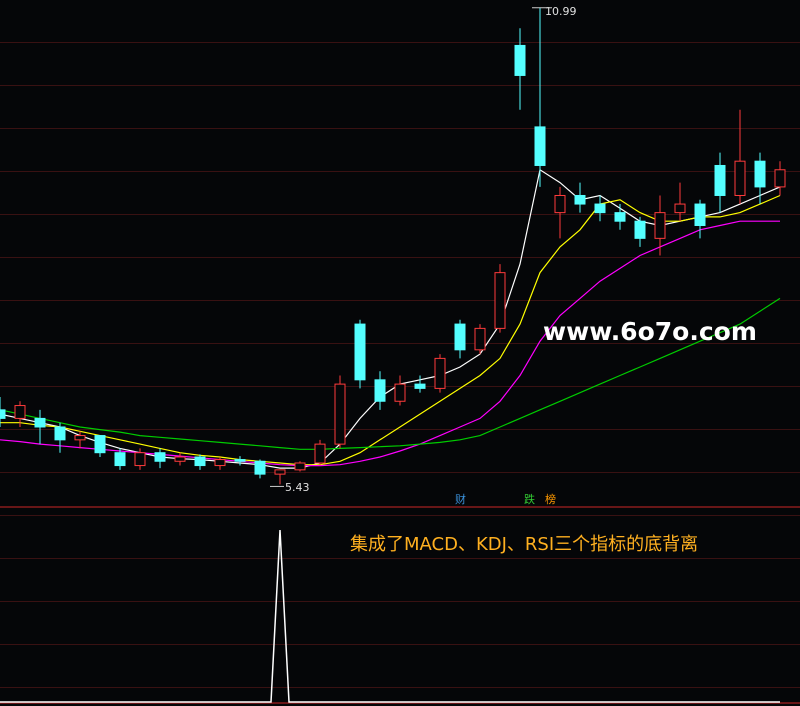  I want to click on badge: 跌, so click(529, 499).